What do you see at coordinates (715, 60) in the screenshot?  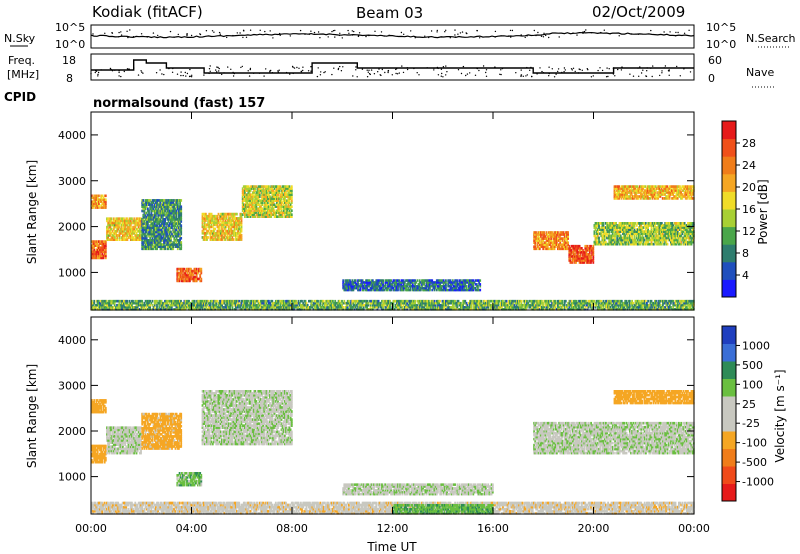 I see `nave-tick-top: 60` at bounding box center [715, 60].